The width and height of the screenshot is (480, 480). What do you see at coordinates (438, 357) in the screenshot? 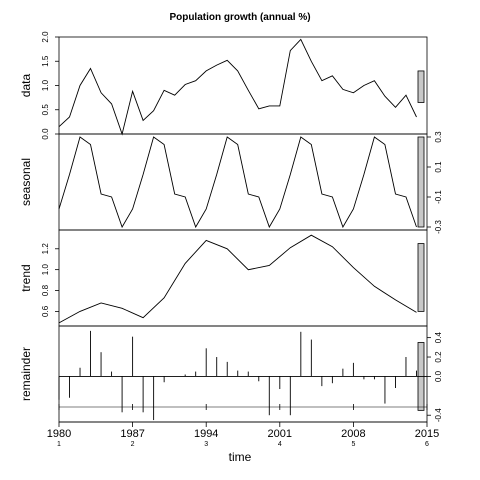
I see `panel-remainder-ytick-label: 0.2` at bounding box center [438, 357].